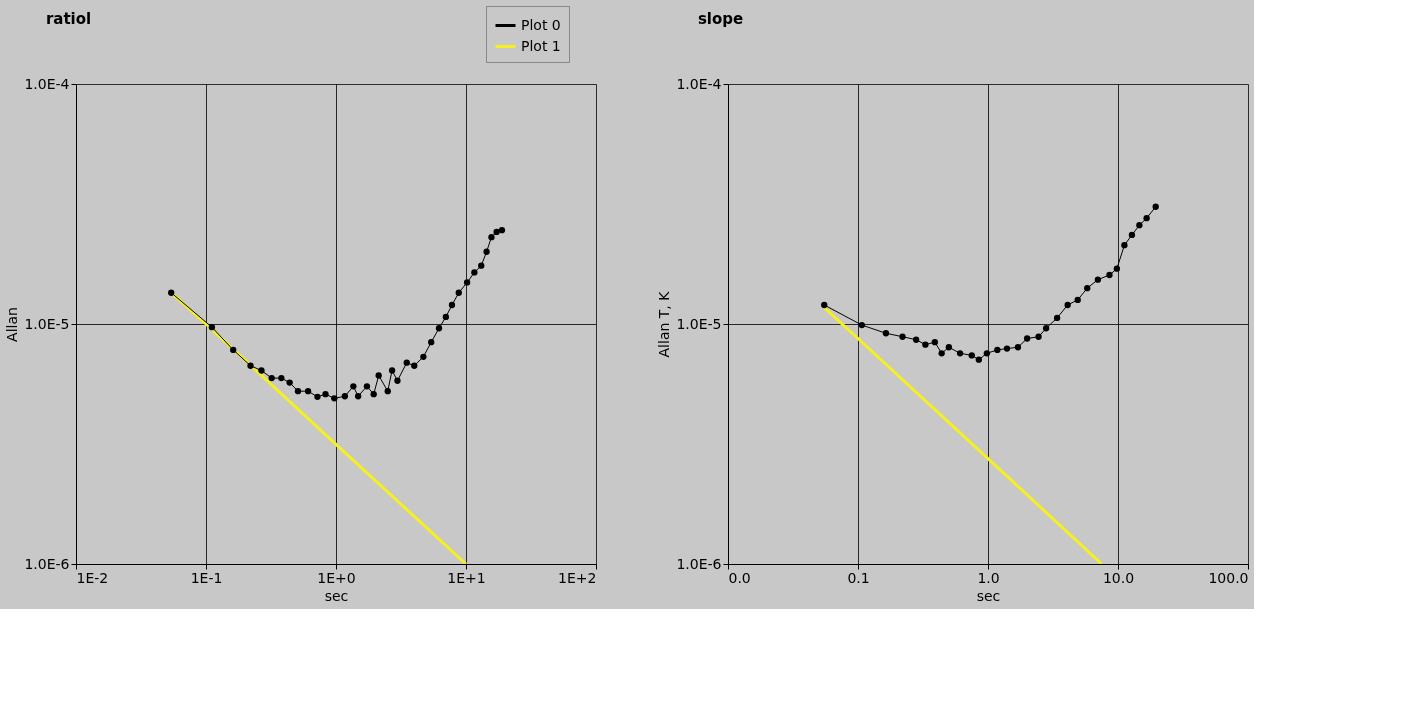 The image size is (1410, 709). Describe the element at coordinates (720, 19) in the screenshot. I see `chart-title: slope` at that location.